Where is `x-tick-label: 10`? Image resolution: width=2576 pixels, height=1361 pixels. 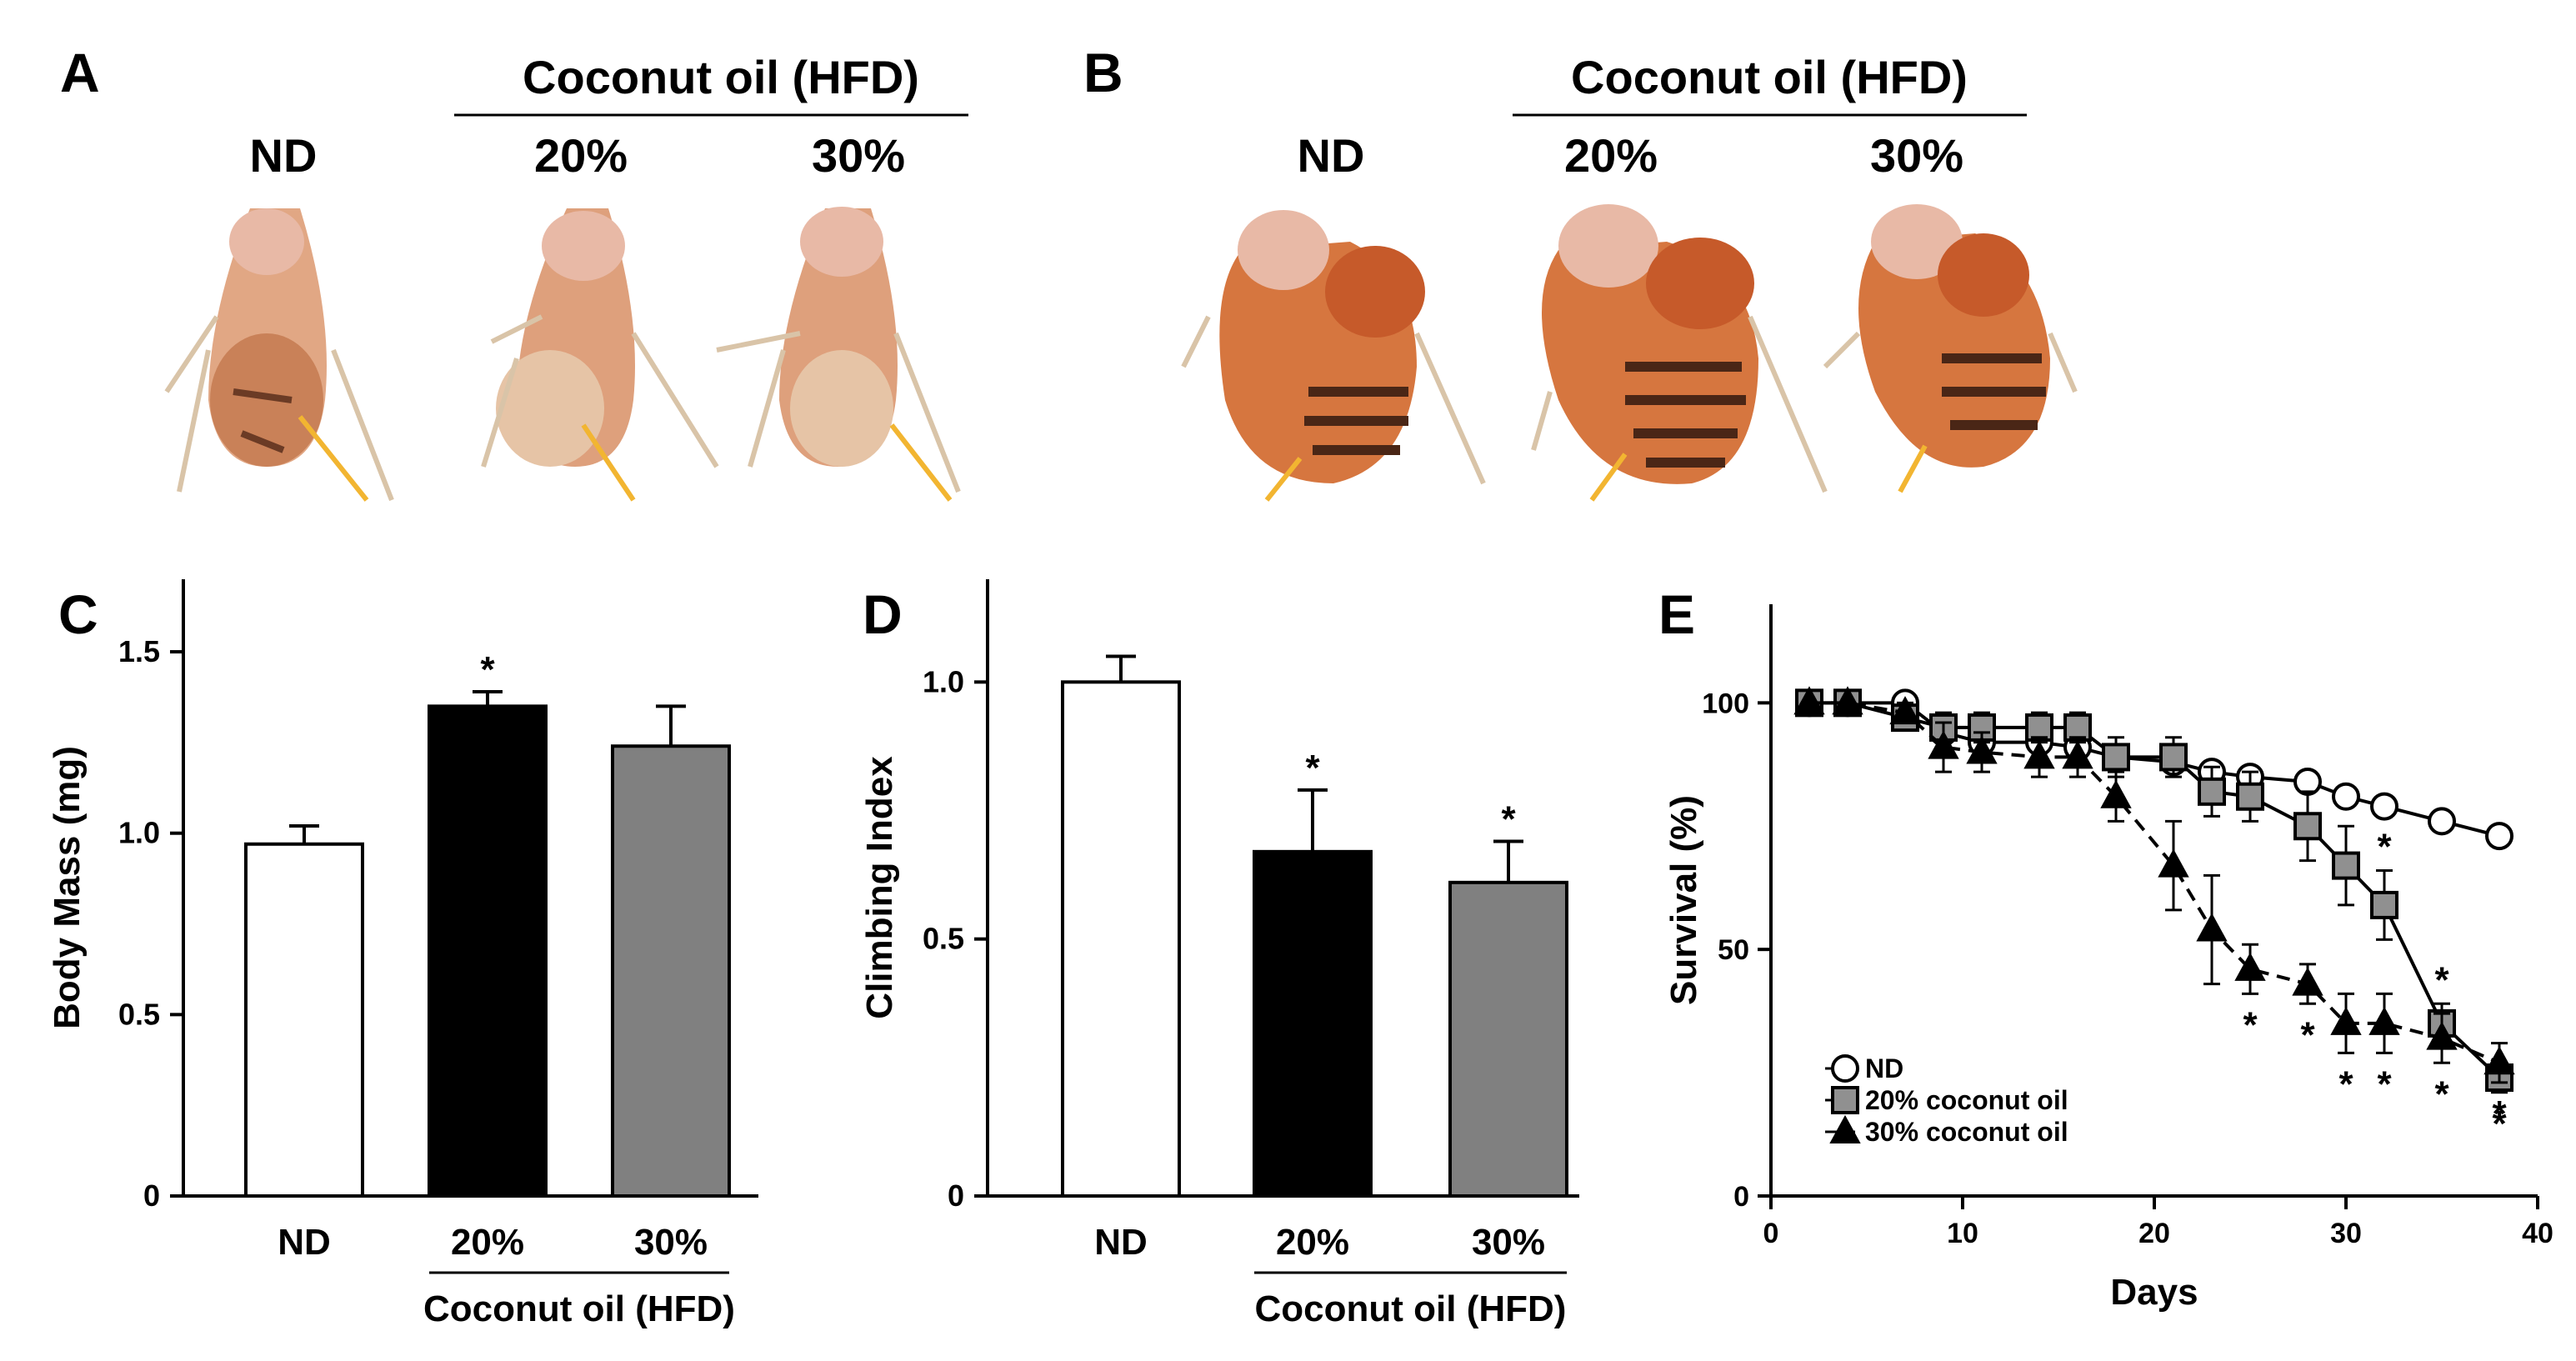
x-tick-label: 10 is located at coordinates (1963, 1233).